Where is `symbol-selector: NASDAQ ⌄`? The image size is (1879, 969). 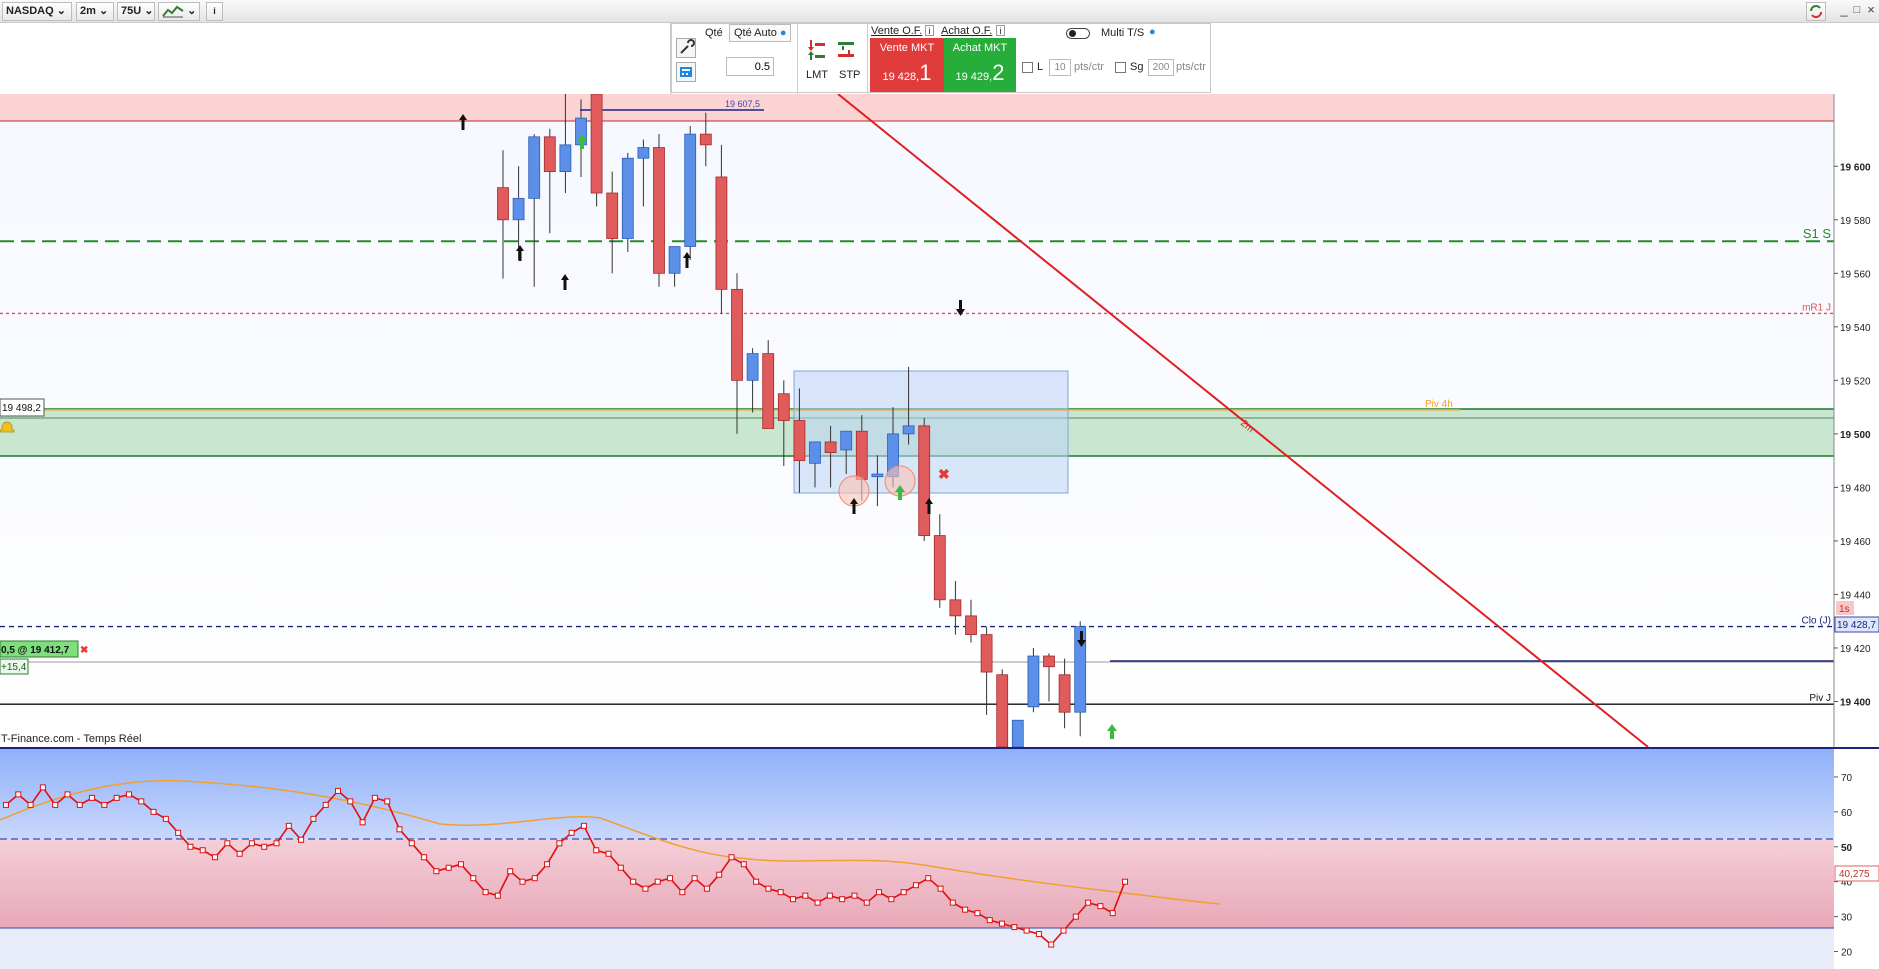
symbol-selector: NASDAQ ⌄ is located at coordinates (37, 11).